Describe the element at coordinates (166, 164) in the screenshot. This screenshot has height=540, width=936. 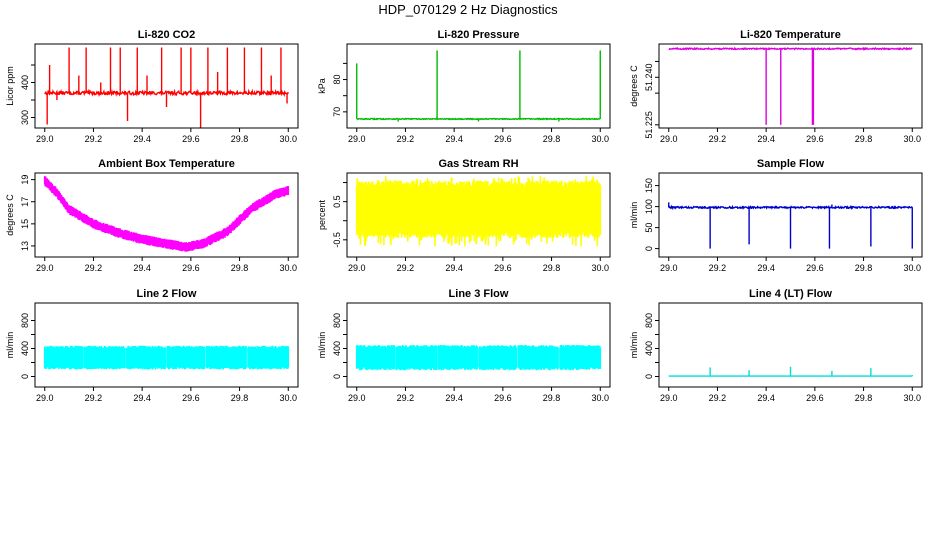
I see `panel-title: Ambient Box Temperature` at that location.